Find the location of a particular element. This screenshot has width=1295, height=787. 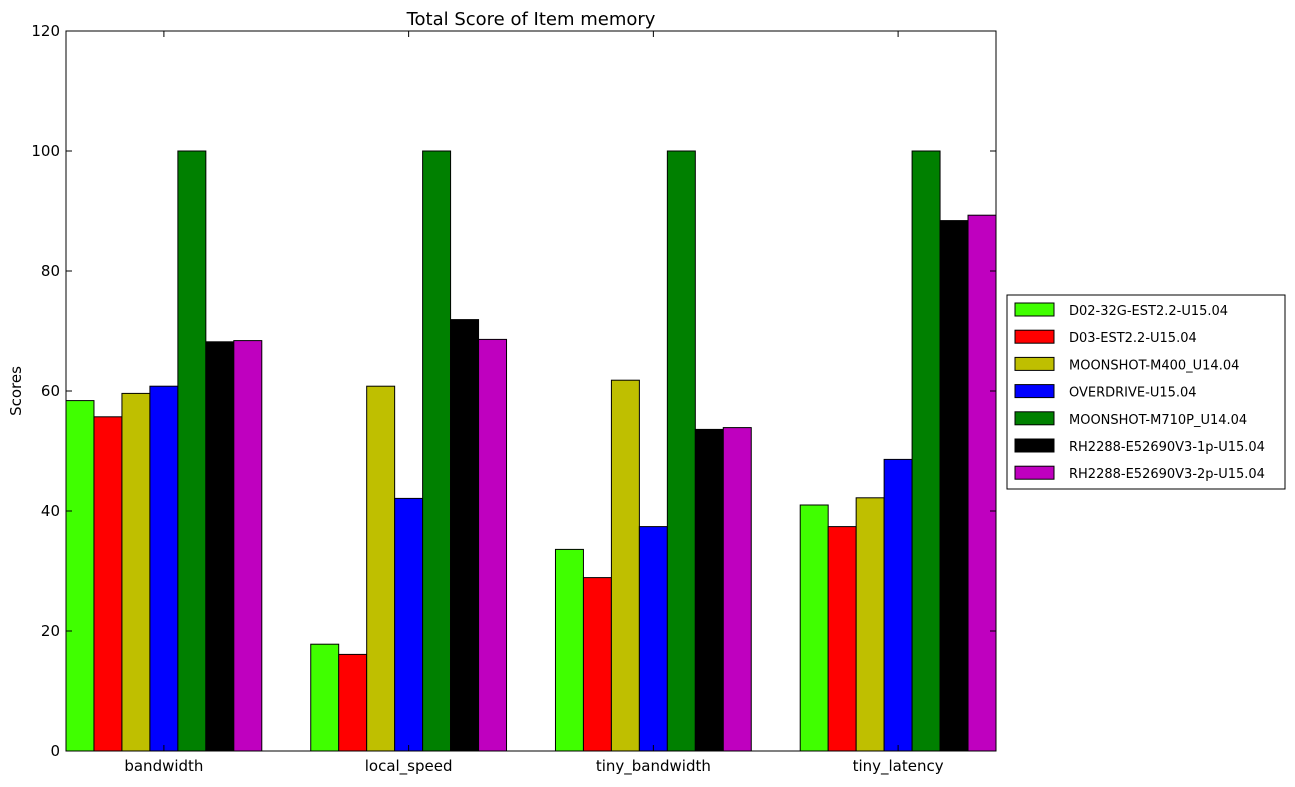

legend-label-6: RH2288-E52690V3-2p-U15.04 is located at coordinates (1167, 474).